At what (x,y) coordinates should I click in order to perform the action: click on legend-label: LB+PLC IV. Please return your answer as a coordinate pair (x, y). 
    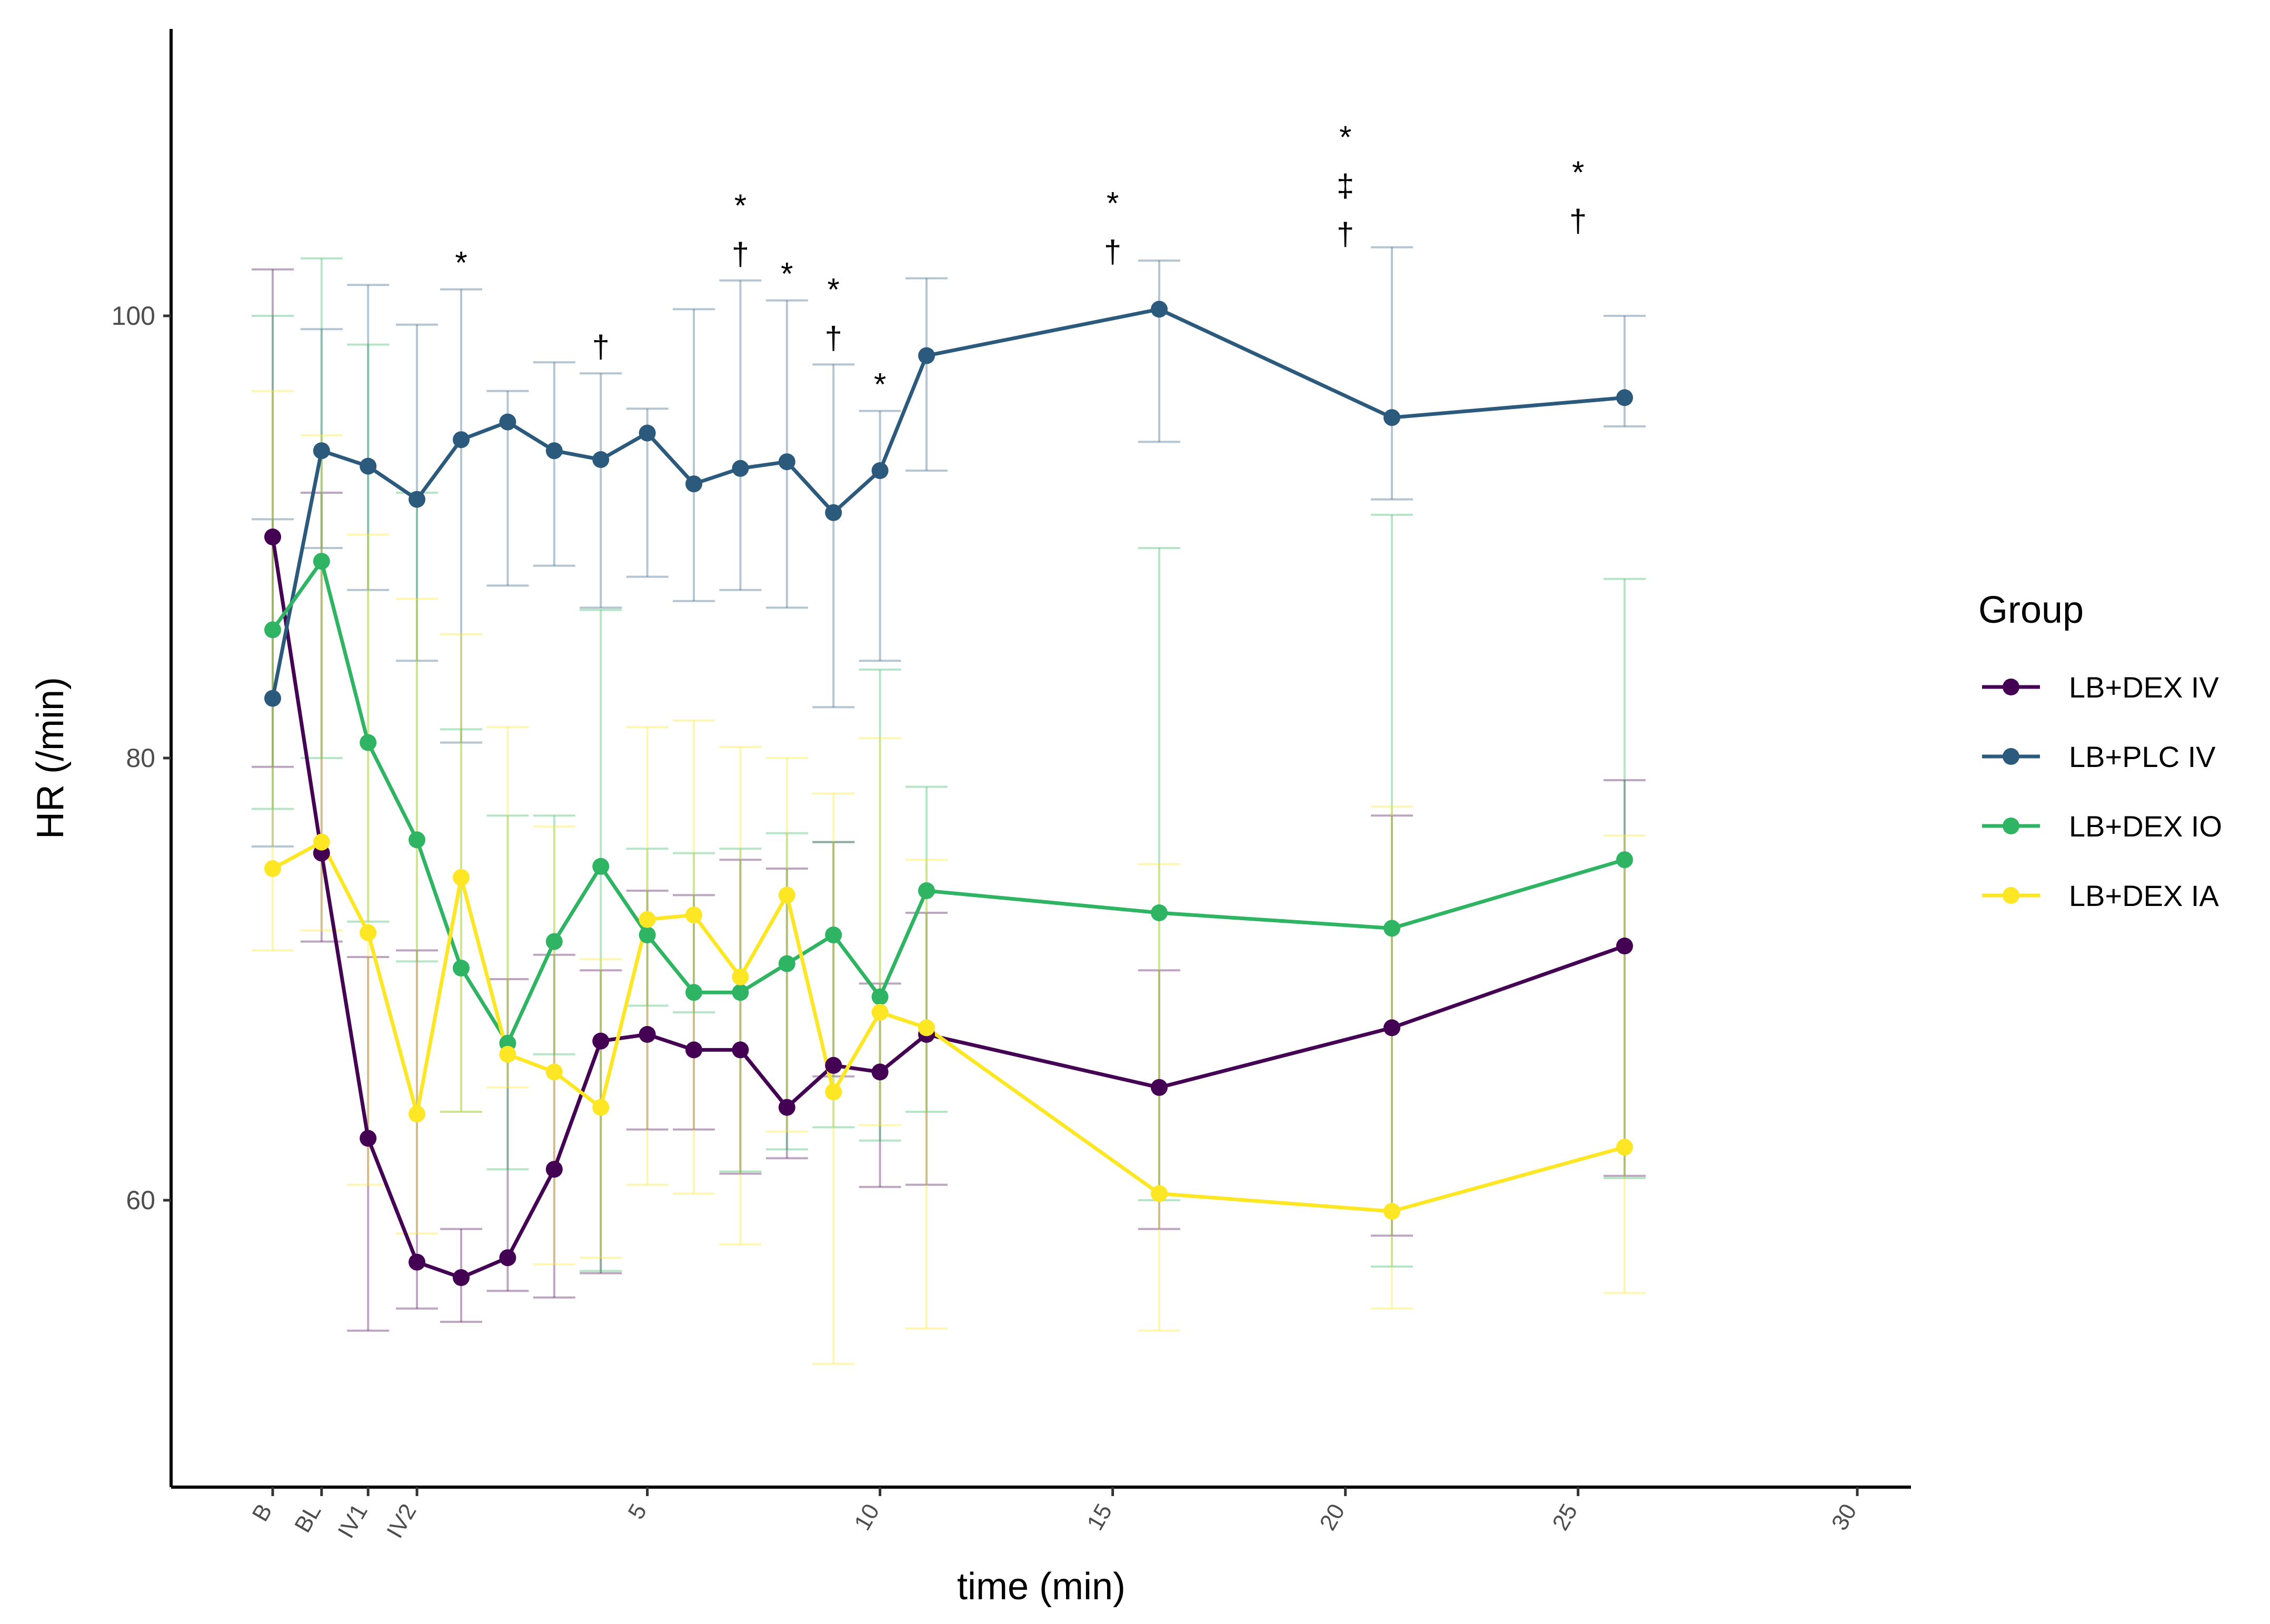
    Looking at the image, I should click on (2142, 757).